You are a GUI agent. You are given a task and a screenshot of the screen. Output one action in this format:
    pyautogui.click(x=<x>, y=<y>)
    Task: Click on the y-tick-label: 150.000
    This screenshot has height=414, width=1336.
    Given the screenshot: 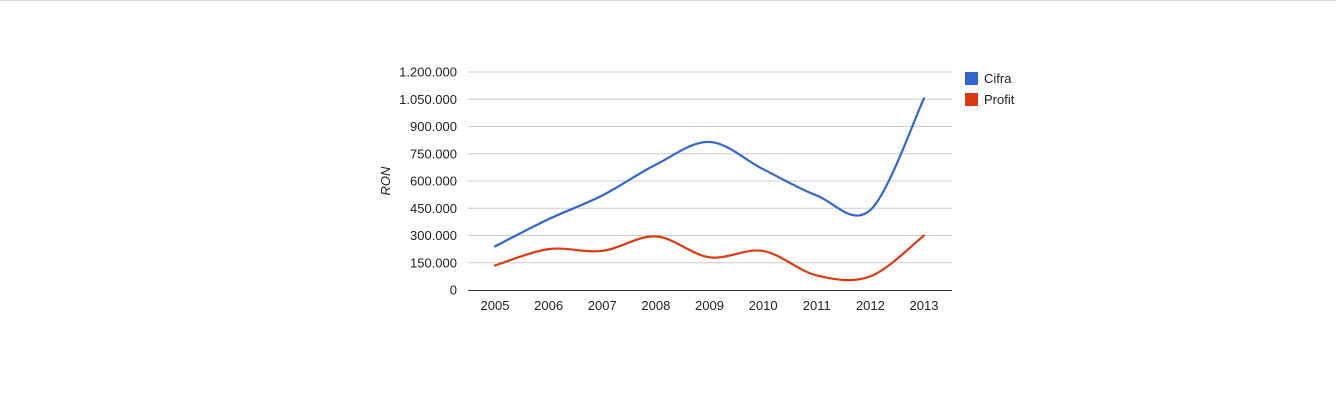 What is the action you would take?
    pyautogui.click(x=433, y=262)
    